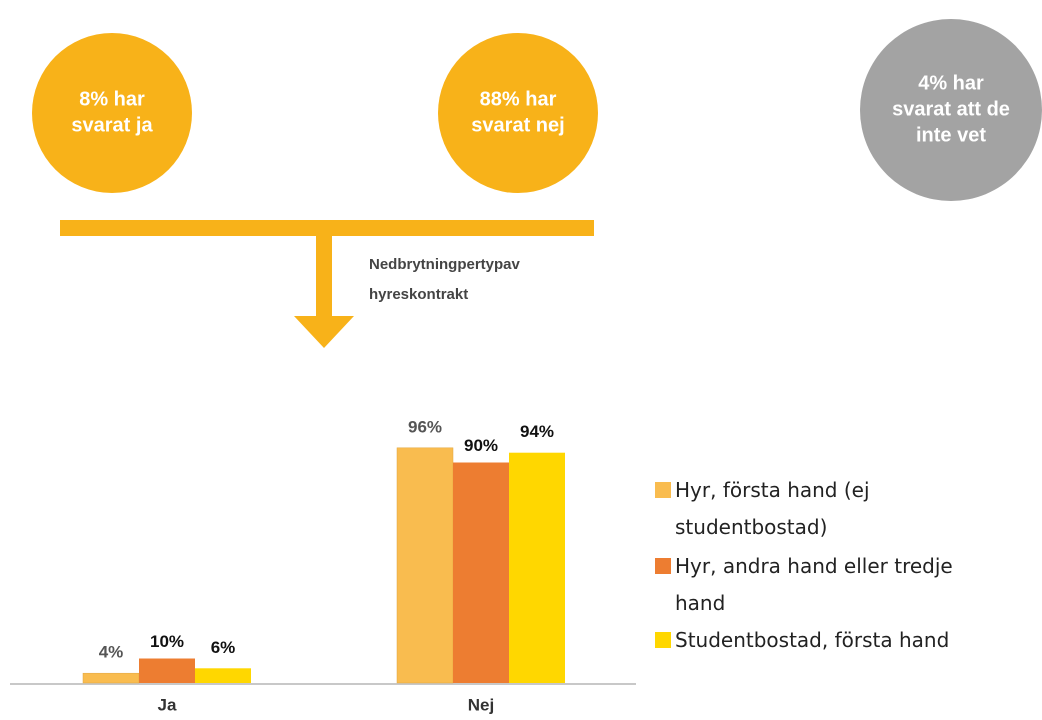 Image resolution: width=1042 pixels, height=720 pixels. I want to click on legend-label: Hyr, första hand (ej studentbostad), so click(772, 508).